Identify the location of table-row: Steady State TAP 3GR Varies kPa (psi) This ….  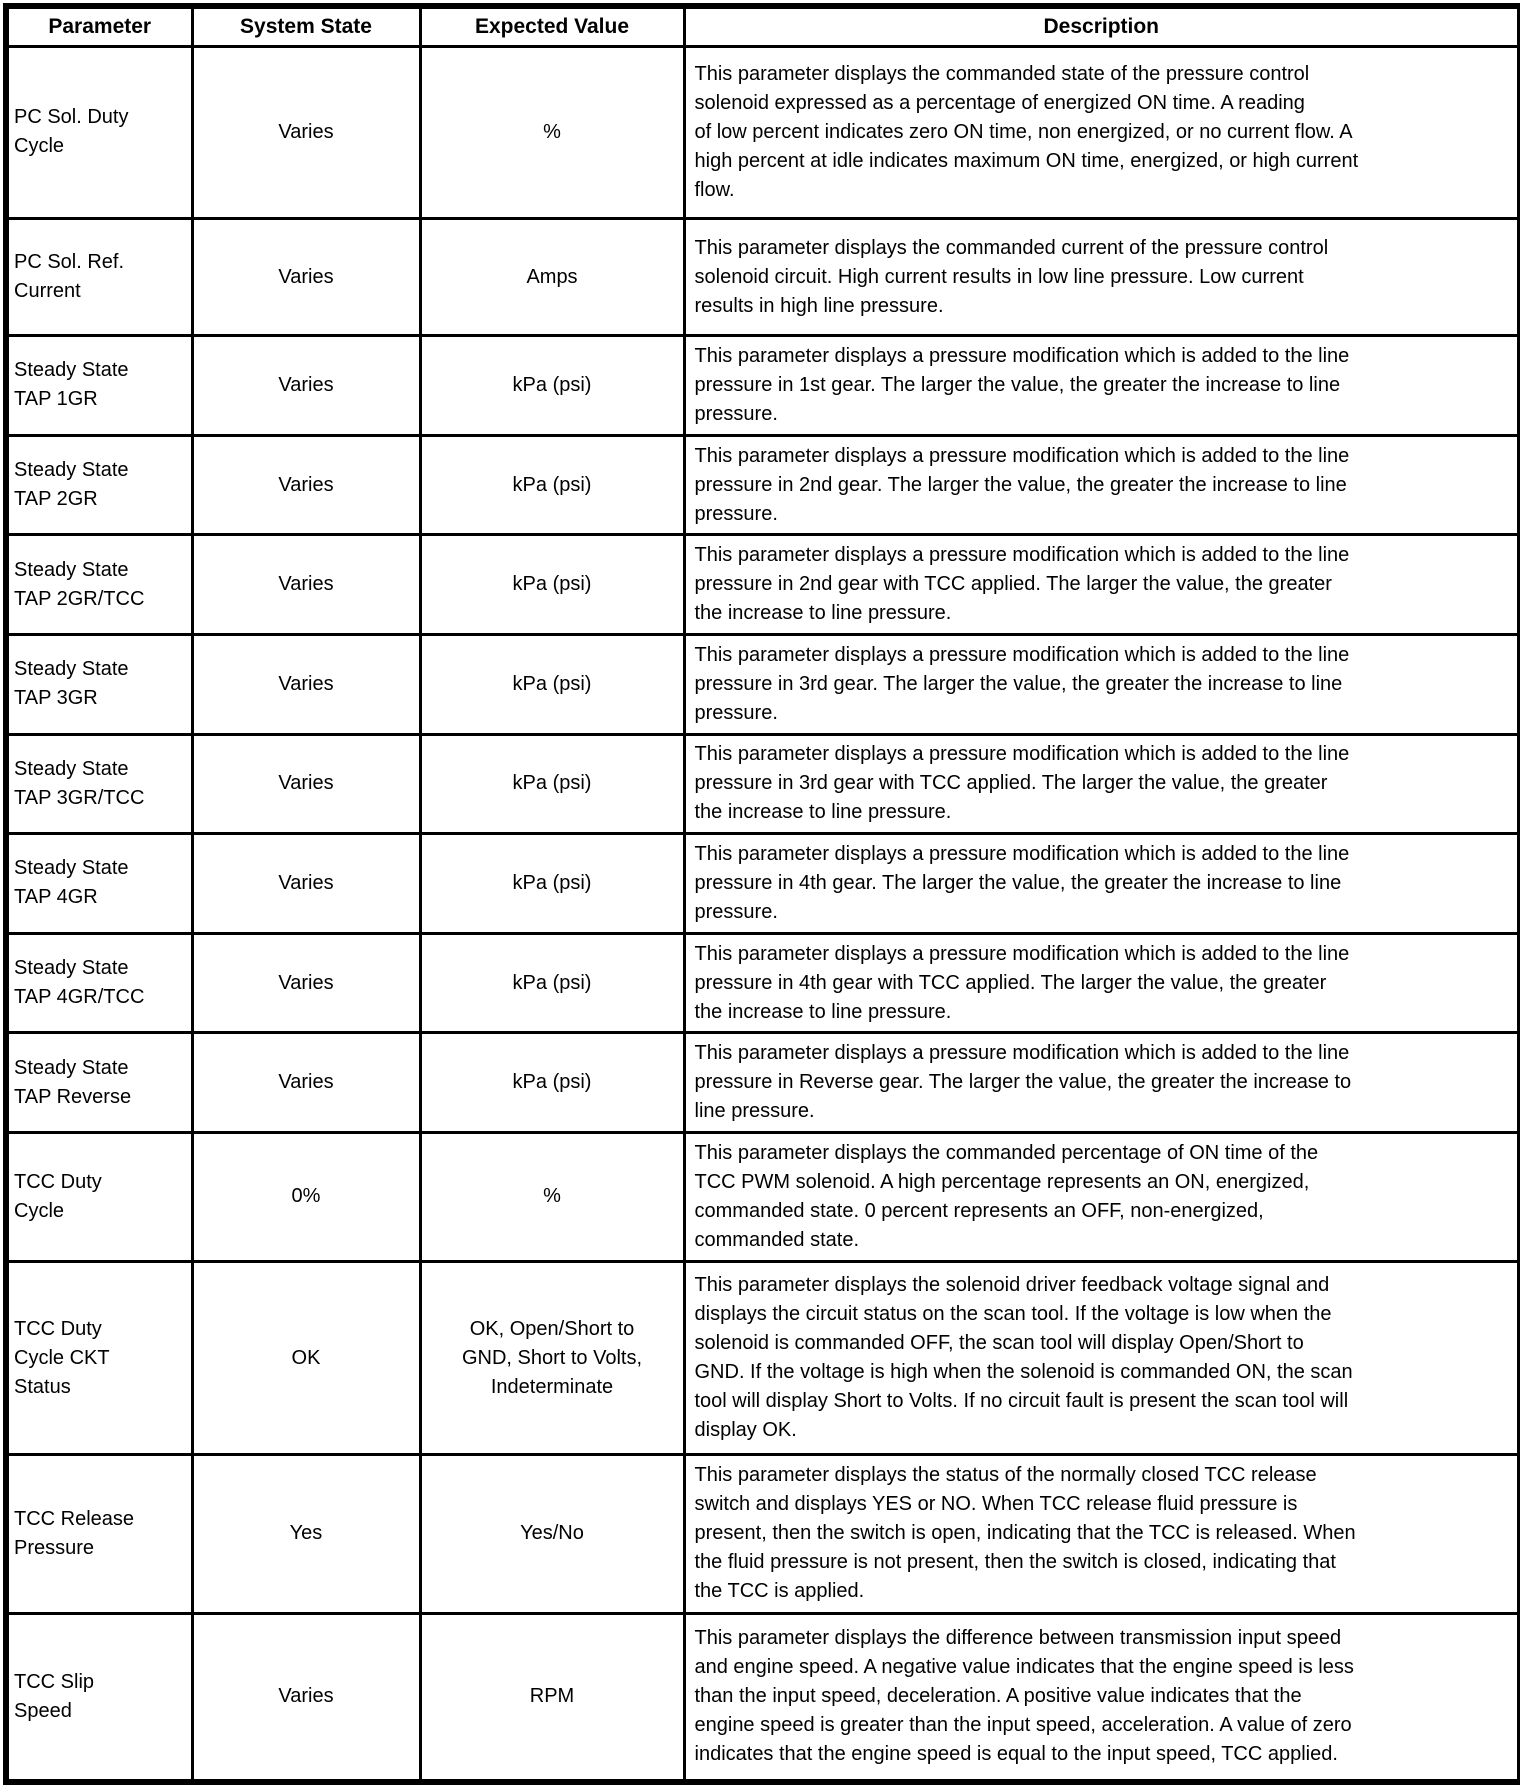
(762, 684).